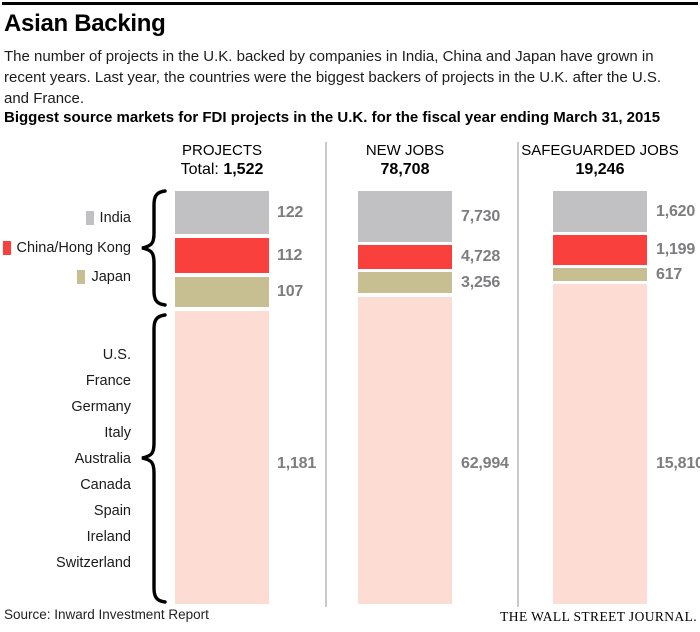 Image resolution: width=700 pixels, height=632 pixels. Describe the element at coordinates (89, 218) in the screenshot. I see `india-color-chip` at that location.